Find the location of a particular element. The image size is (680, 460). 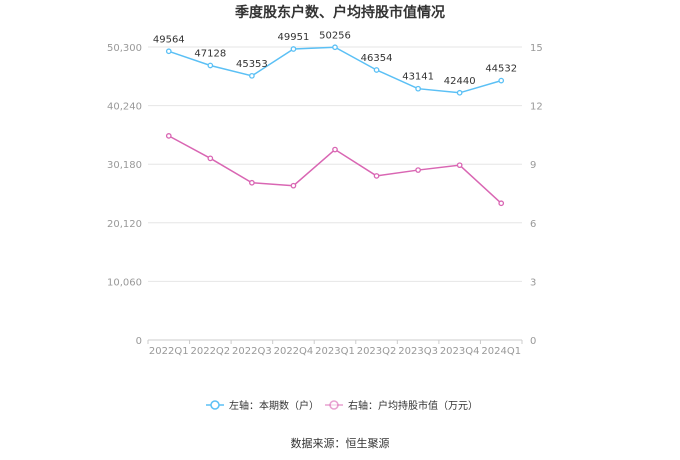

x-tick-label: 2022Q3 is located at coordinates (252, 351).